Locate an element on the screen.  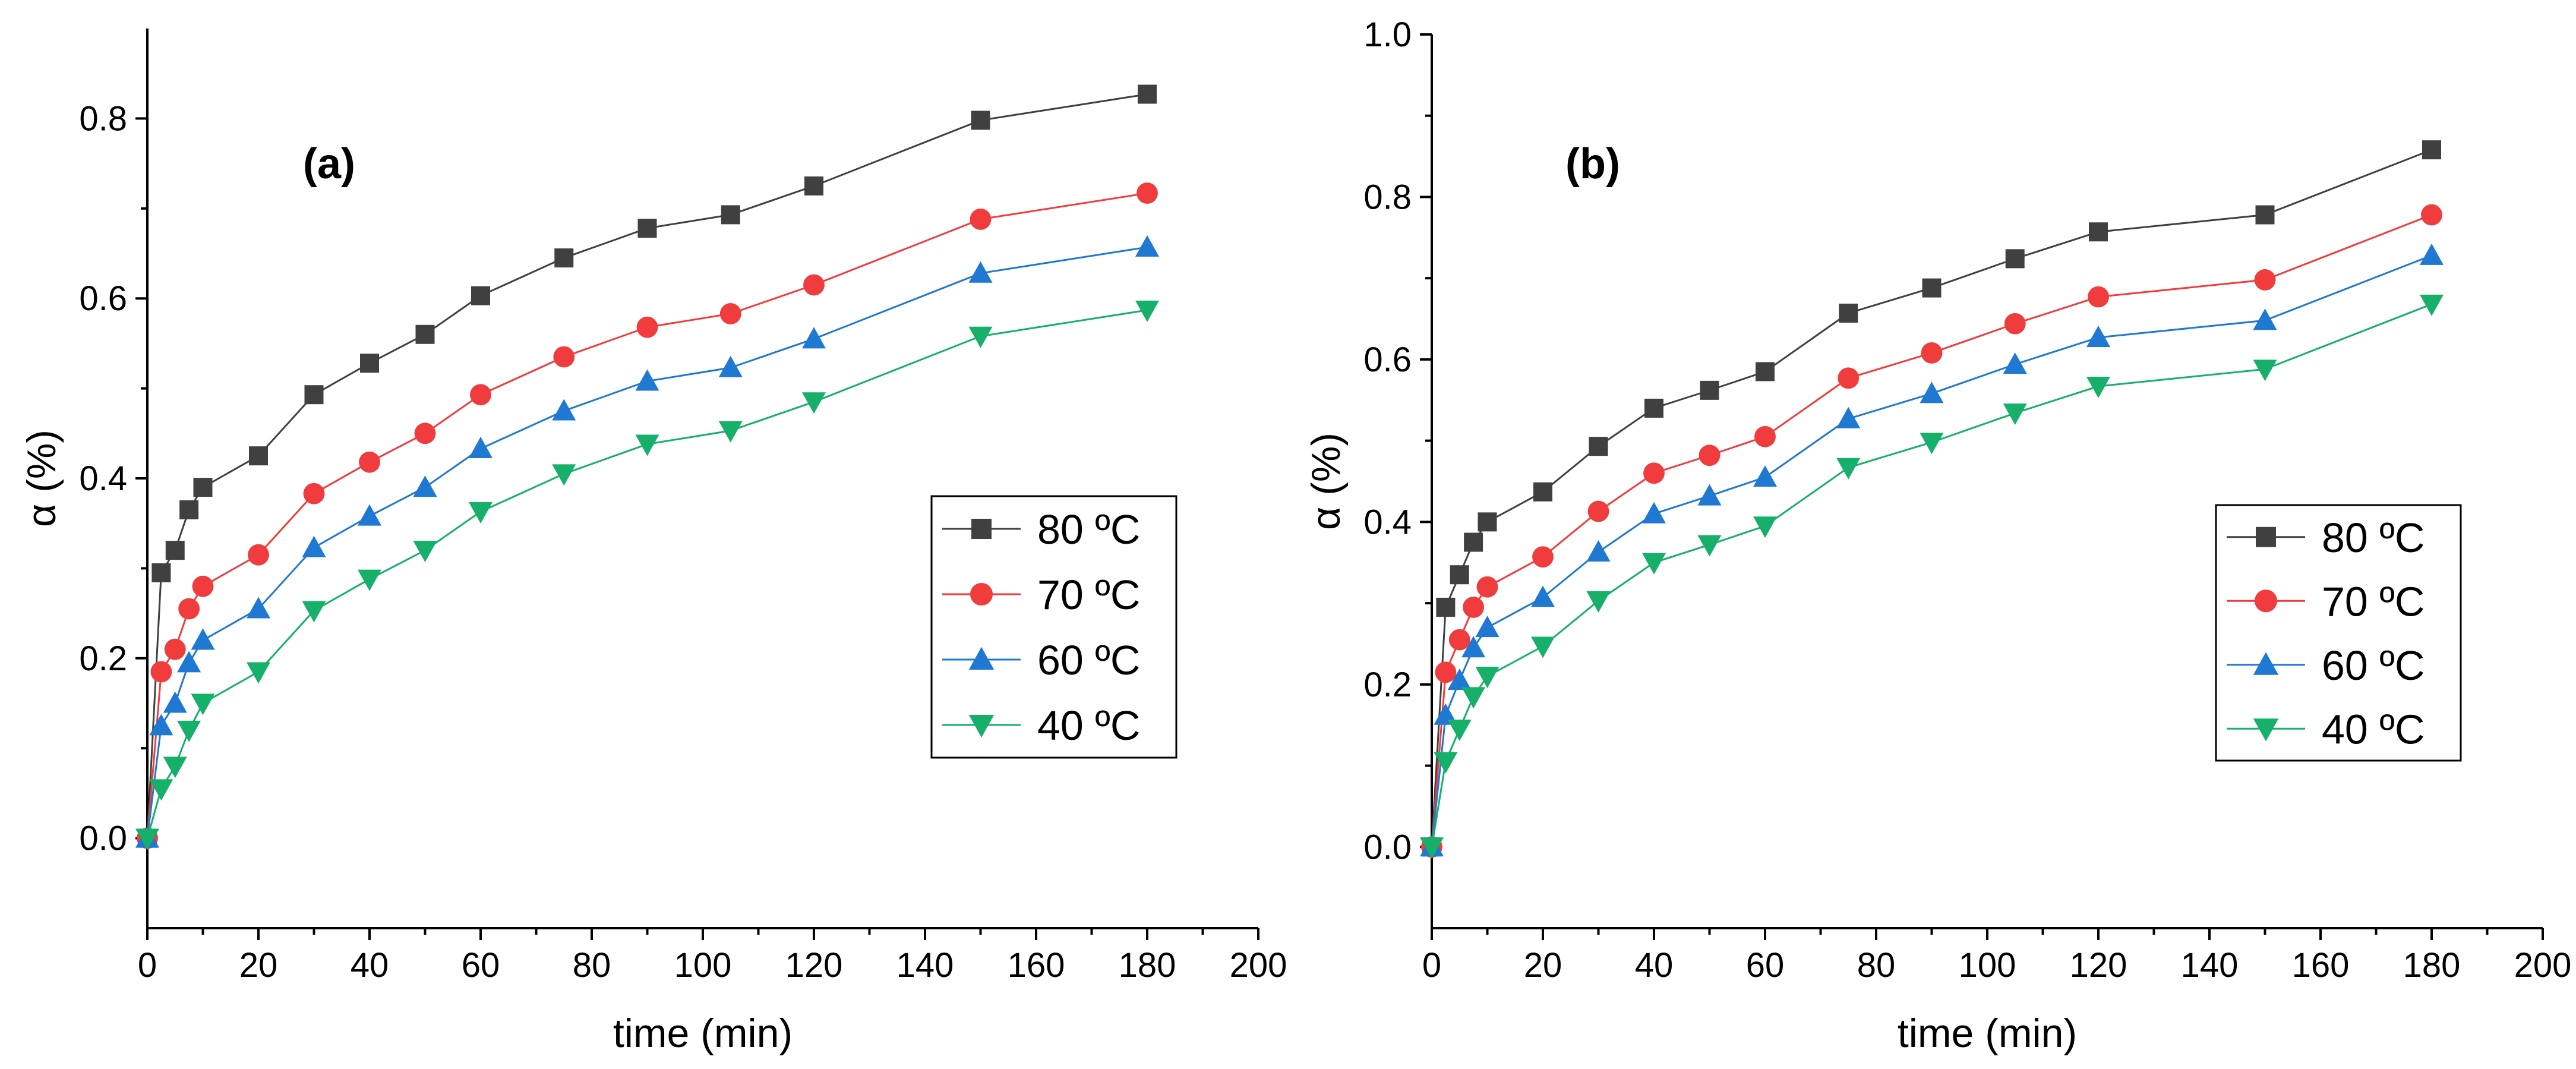
x-tick-label: 160 is located at coordinates (2321, 965).